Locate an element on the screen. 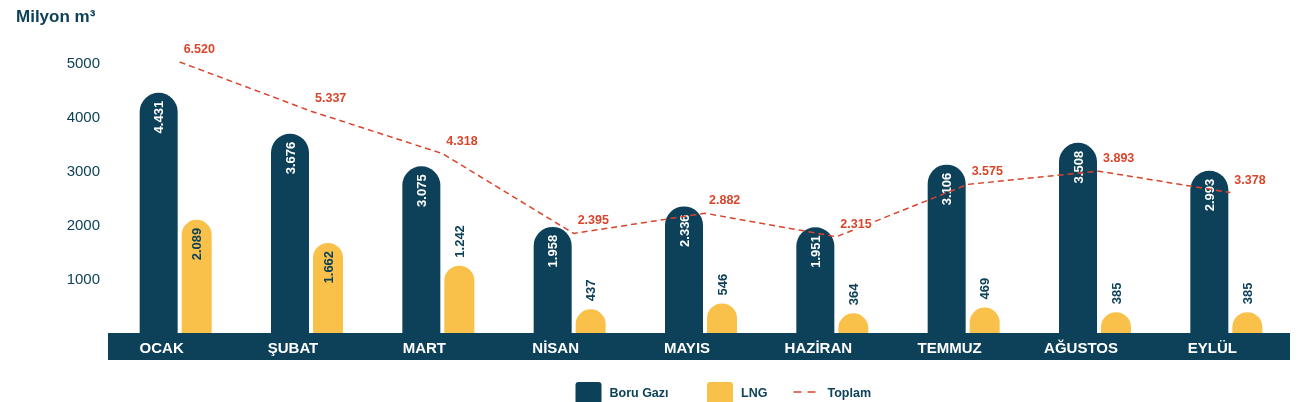 This screenshot has width=1312, height=402. data-label: 3.378 is located at coordinates (1250, 179).